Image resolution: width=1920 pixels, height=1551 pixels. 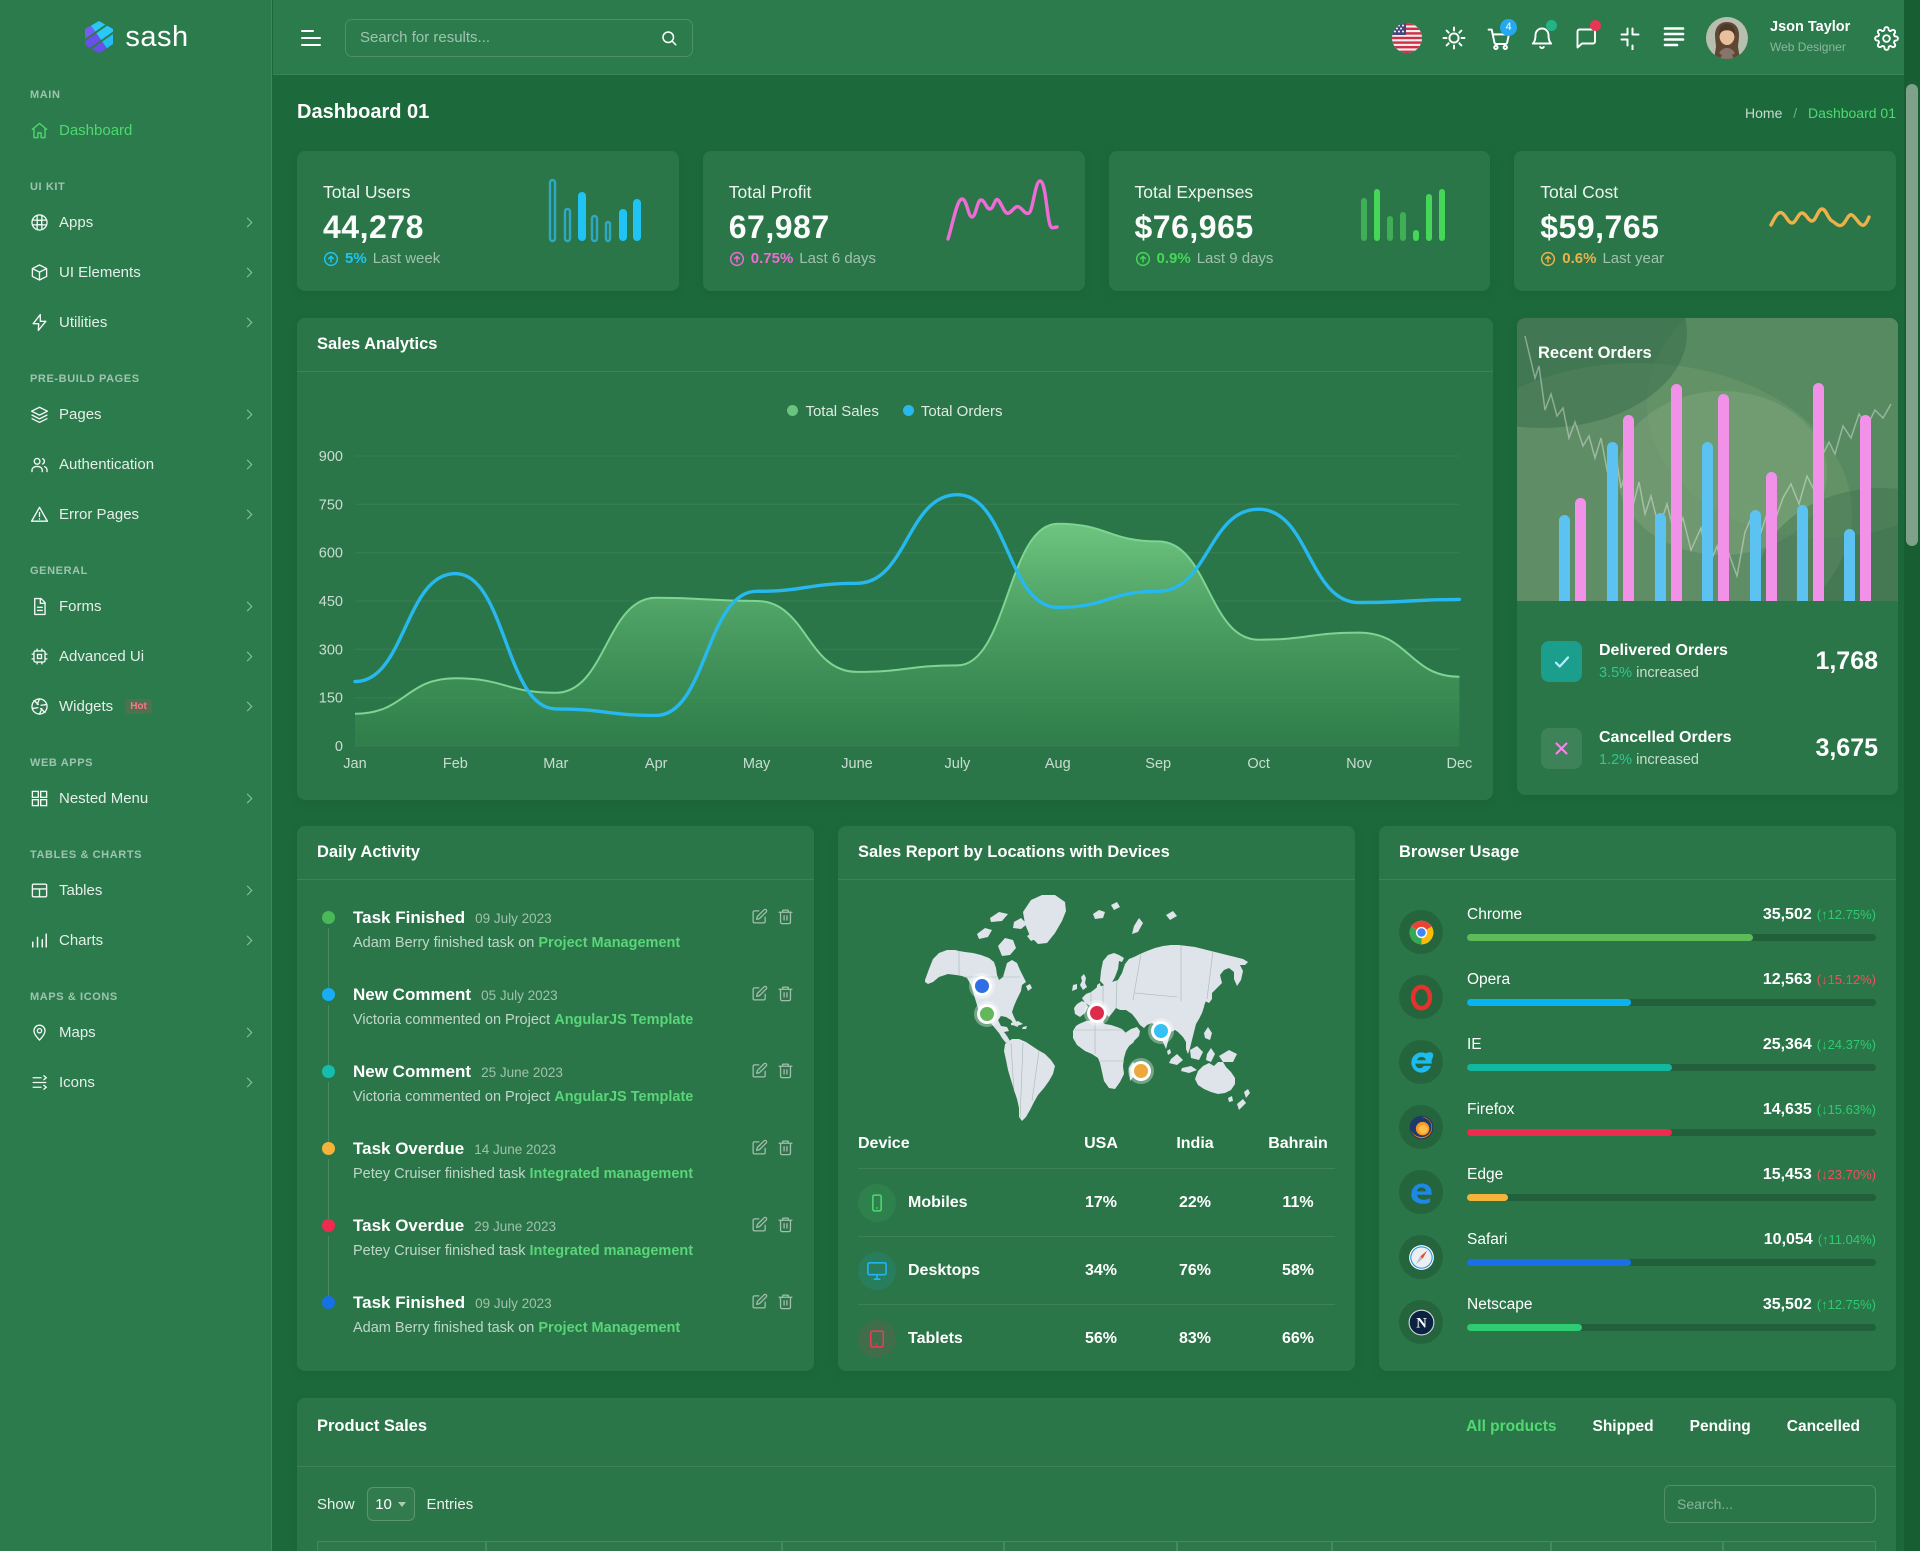 What do you see at coordinates (354, 764) in the screenshot?
I see `svg-text: Jan` at bounding box center [354, 764].